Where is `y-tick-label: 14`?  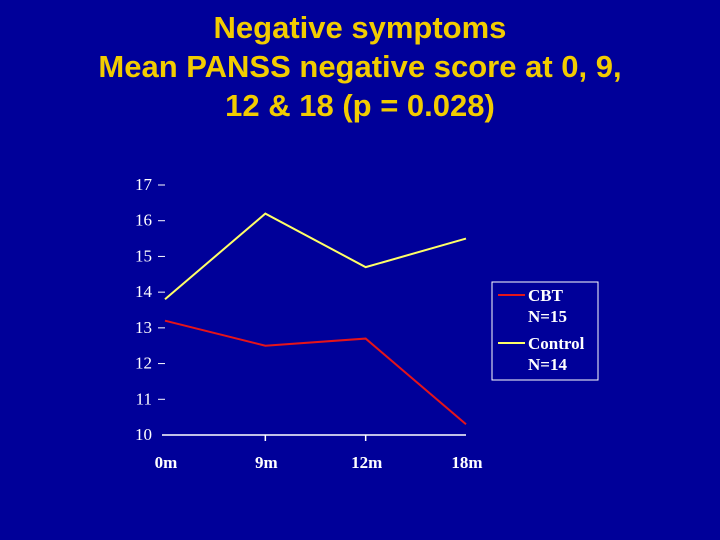 y-tick-label: 14 is located at coordinates (144, 291).